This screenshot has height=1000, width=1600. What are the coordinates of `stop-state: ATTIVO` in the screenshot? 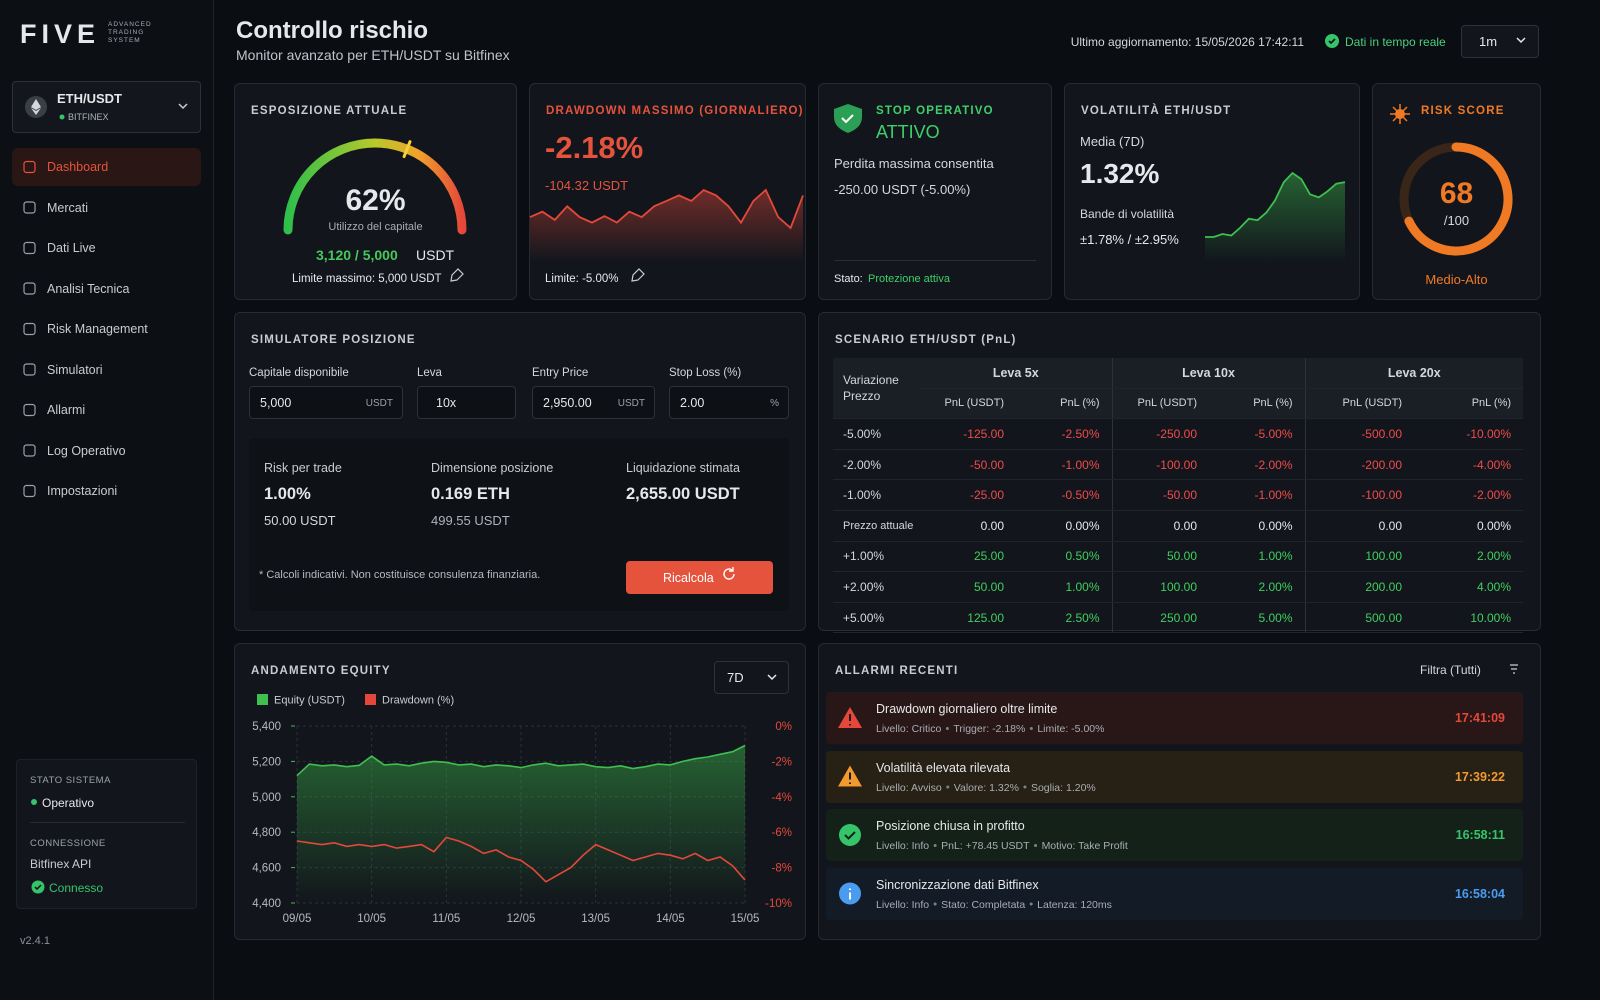 It's located at (908, 132).